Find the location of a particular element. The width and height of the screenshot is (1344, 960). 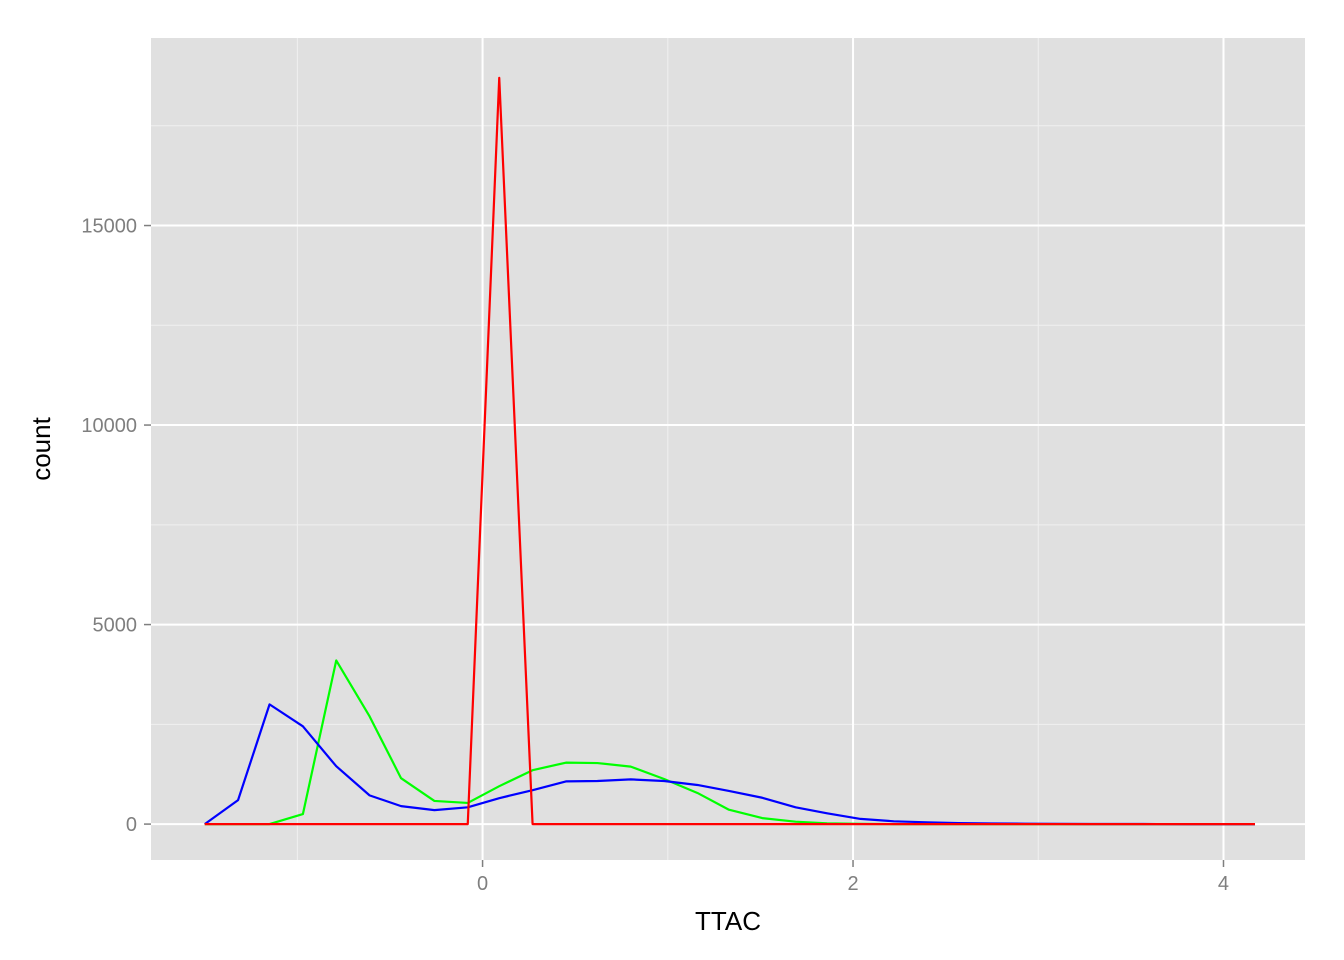

y-tick-label: 5000 is located at coordinates (115, 626).